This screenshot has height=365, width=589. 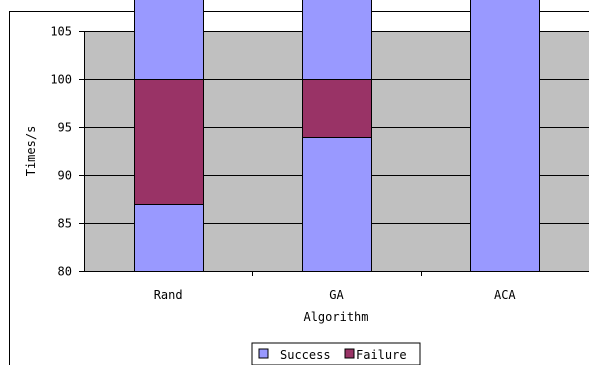 I want to click on x-category-label: GA, so click(x=336, y=295).